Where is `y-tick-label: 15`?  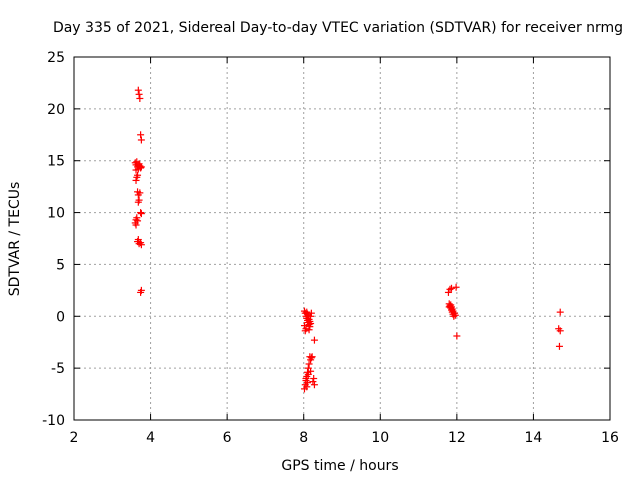 y-tick-label: 15 is located at coordinates (56, 162).